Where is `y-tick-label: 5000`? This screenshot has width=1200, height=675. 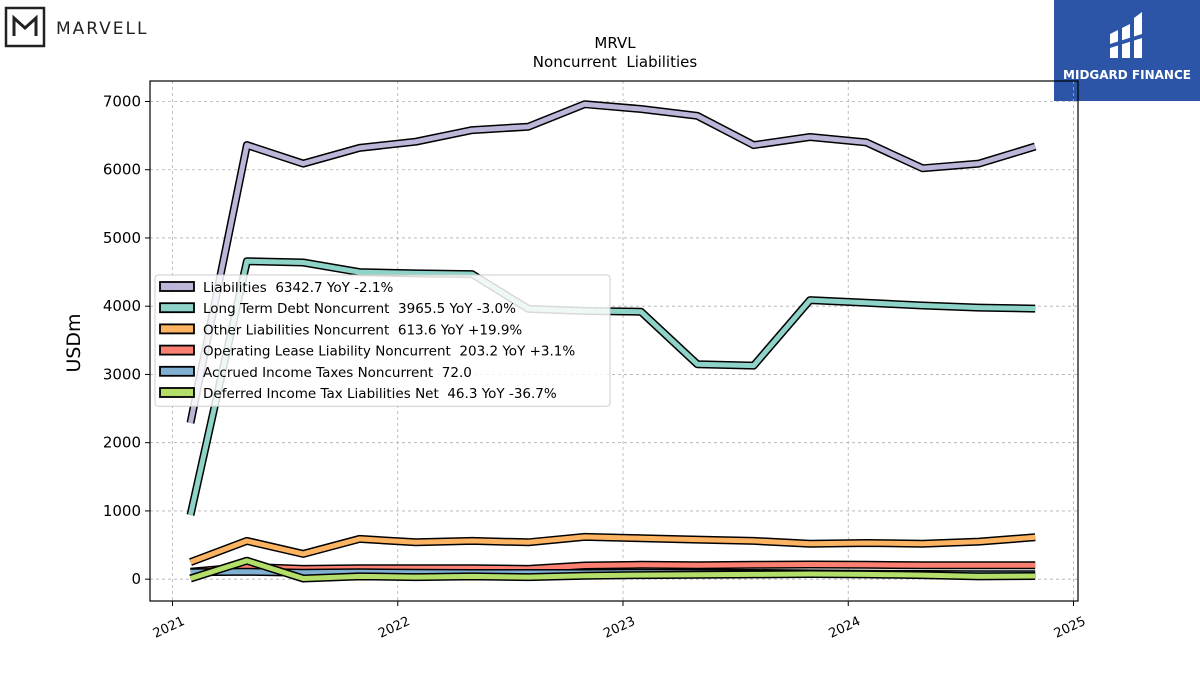
y-tick-label: 5000 is located at coordinates (122, 238).